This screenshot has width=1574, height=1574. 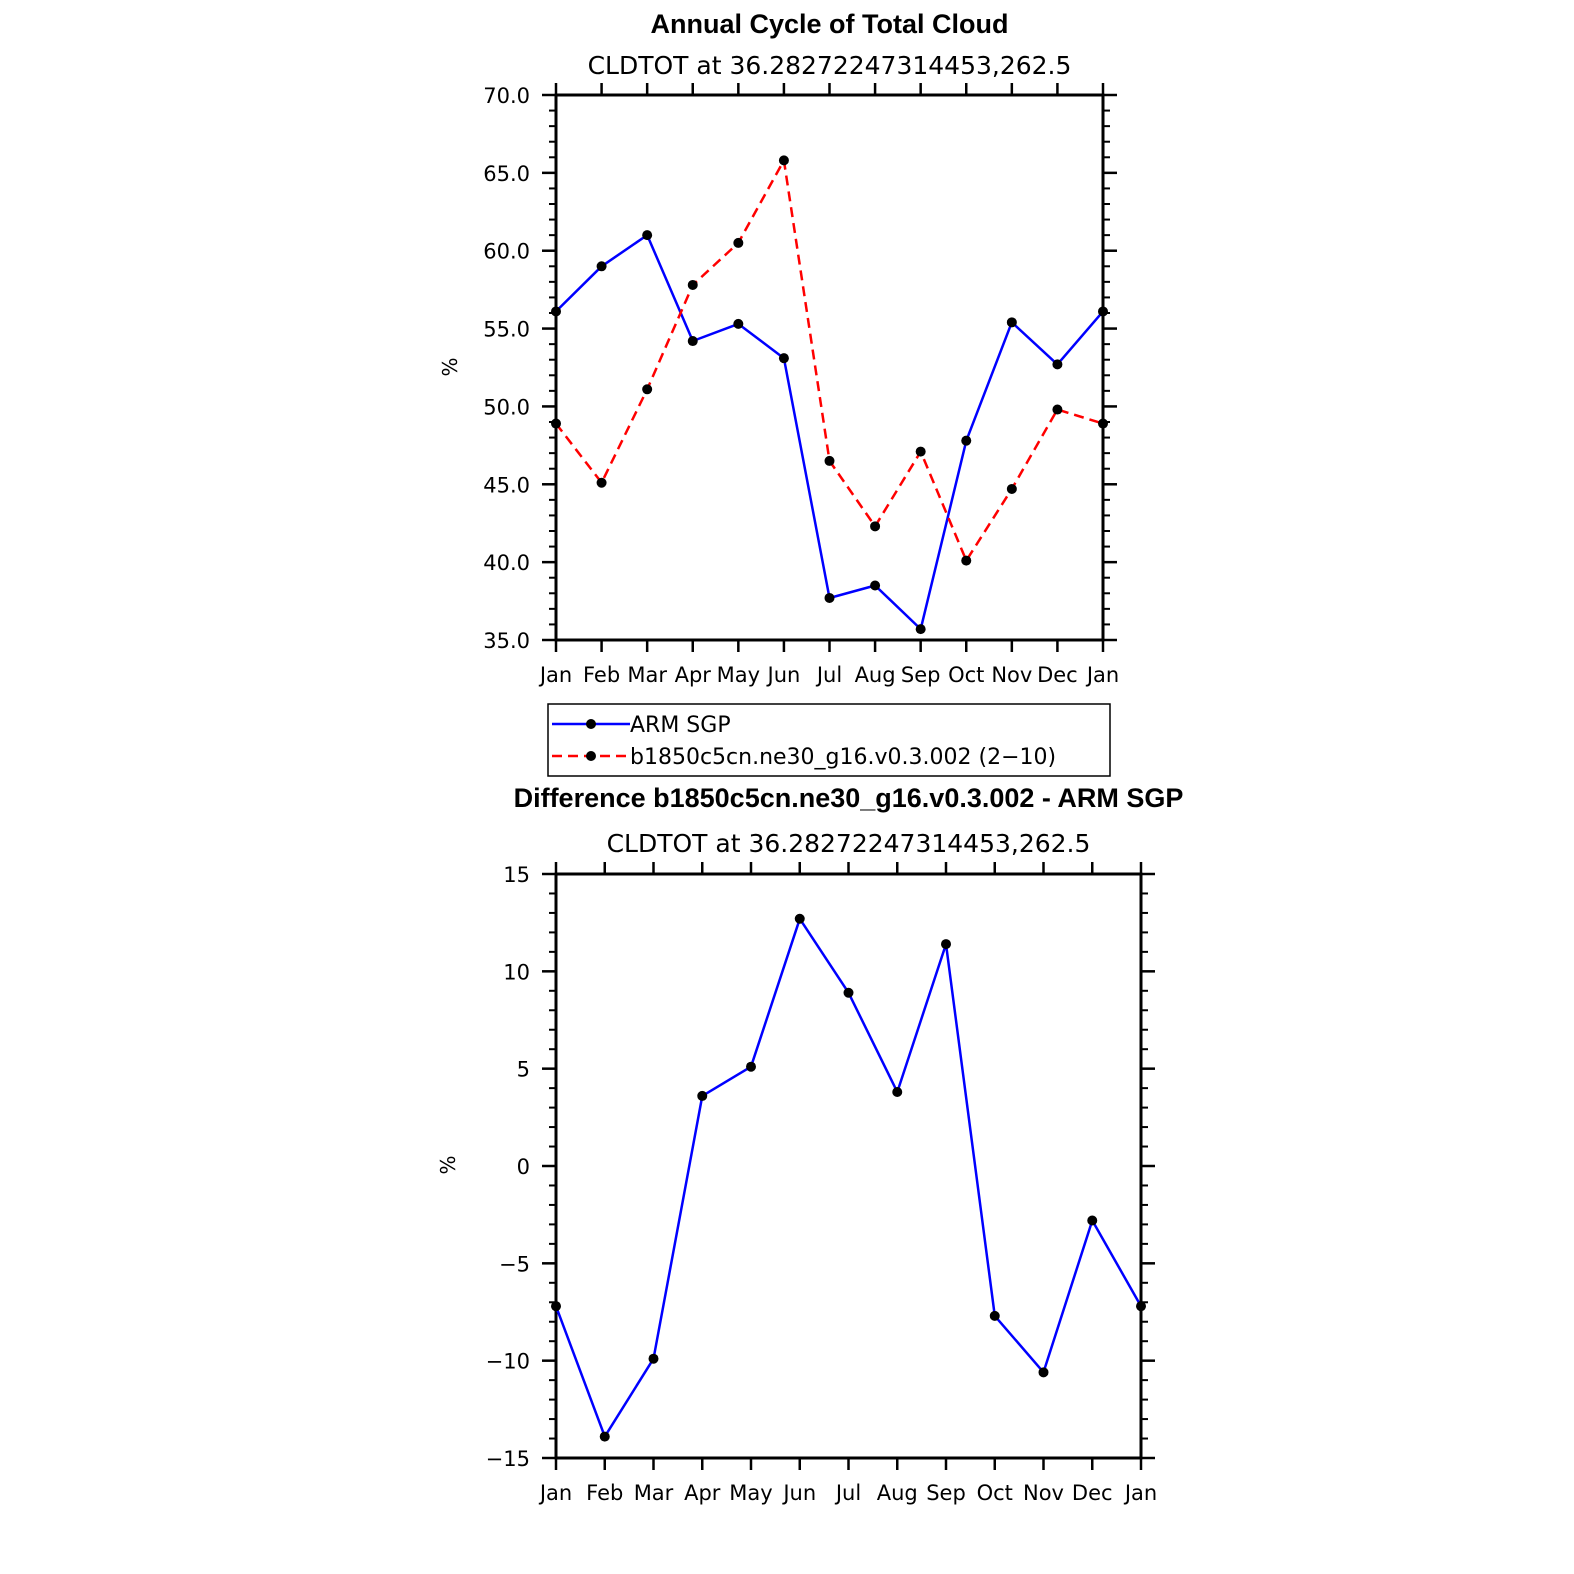 I want to click on y-tick-label: 45.0, so click(x=506, y=485).